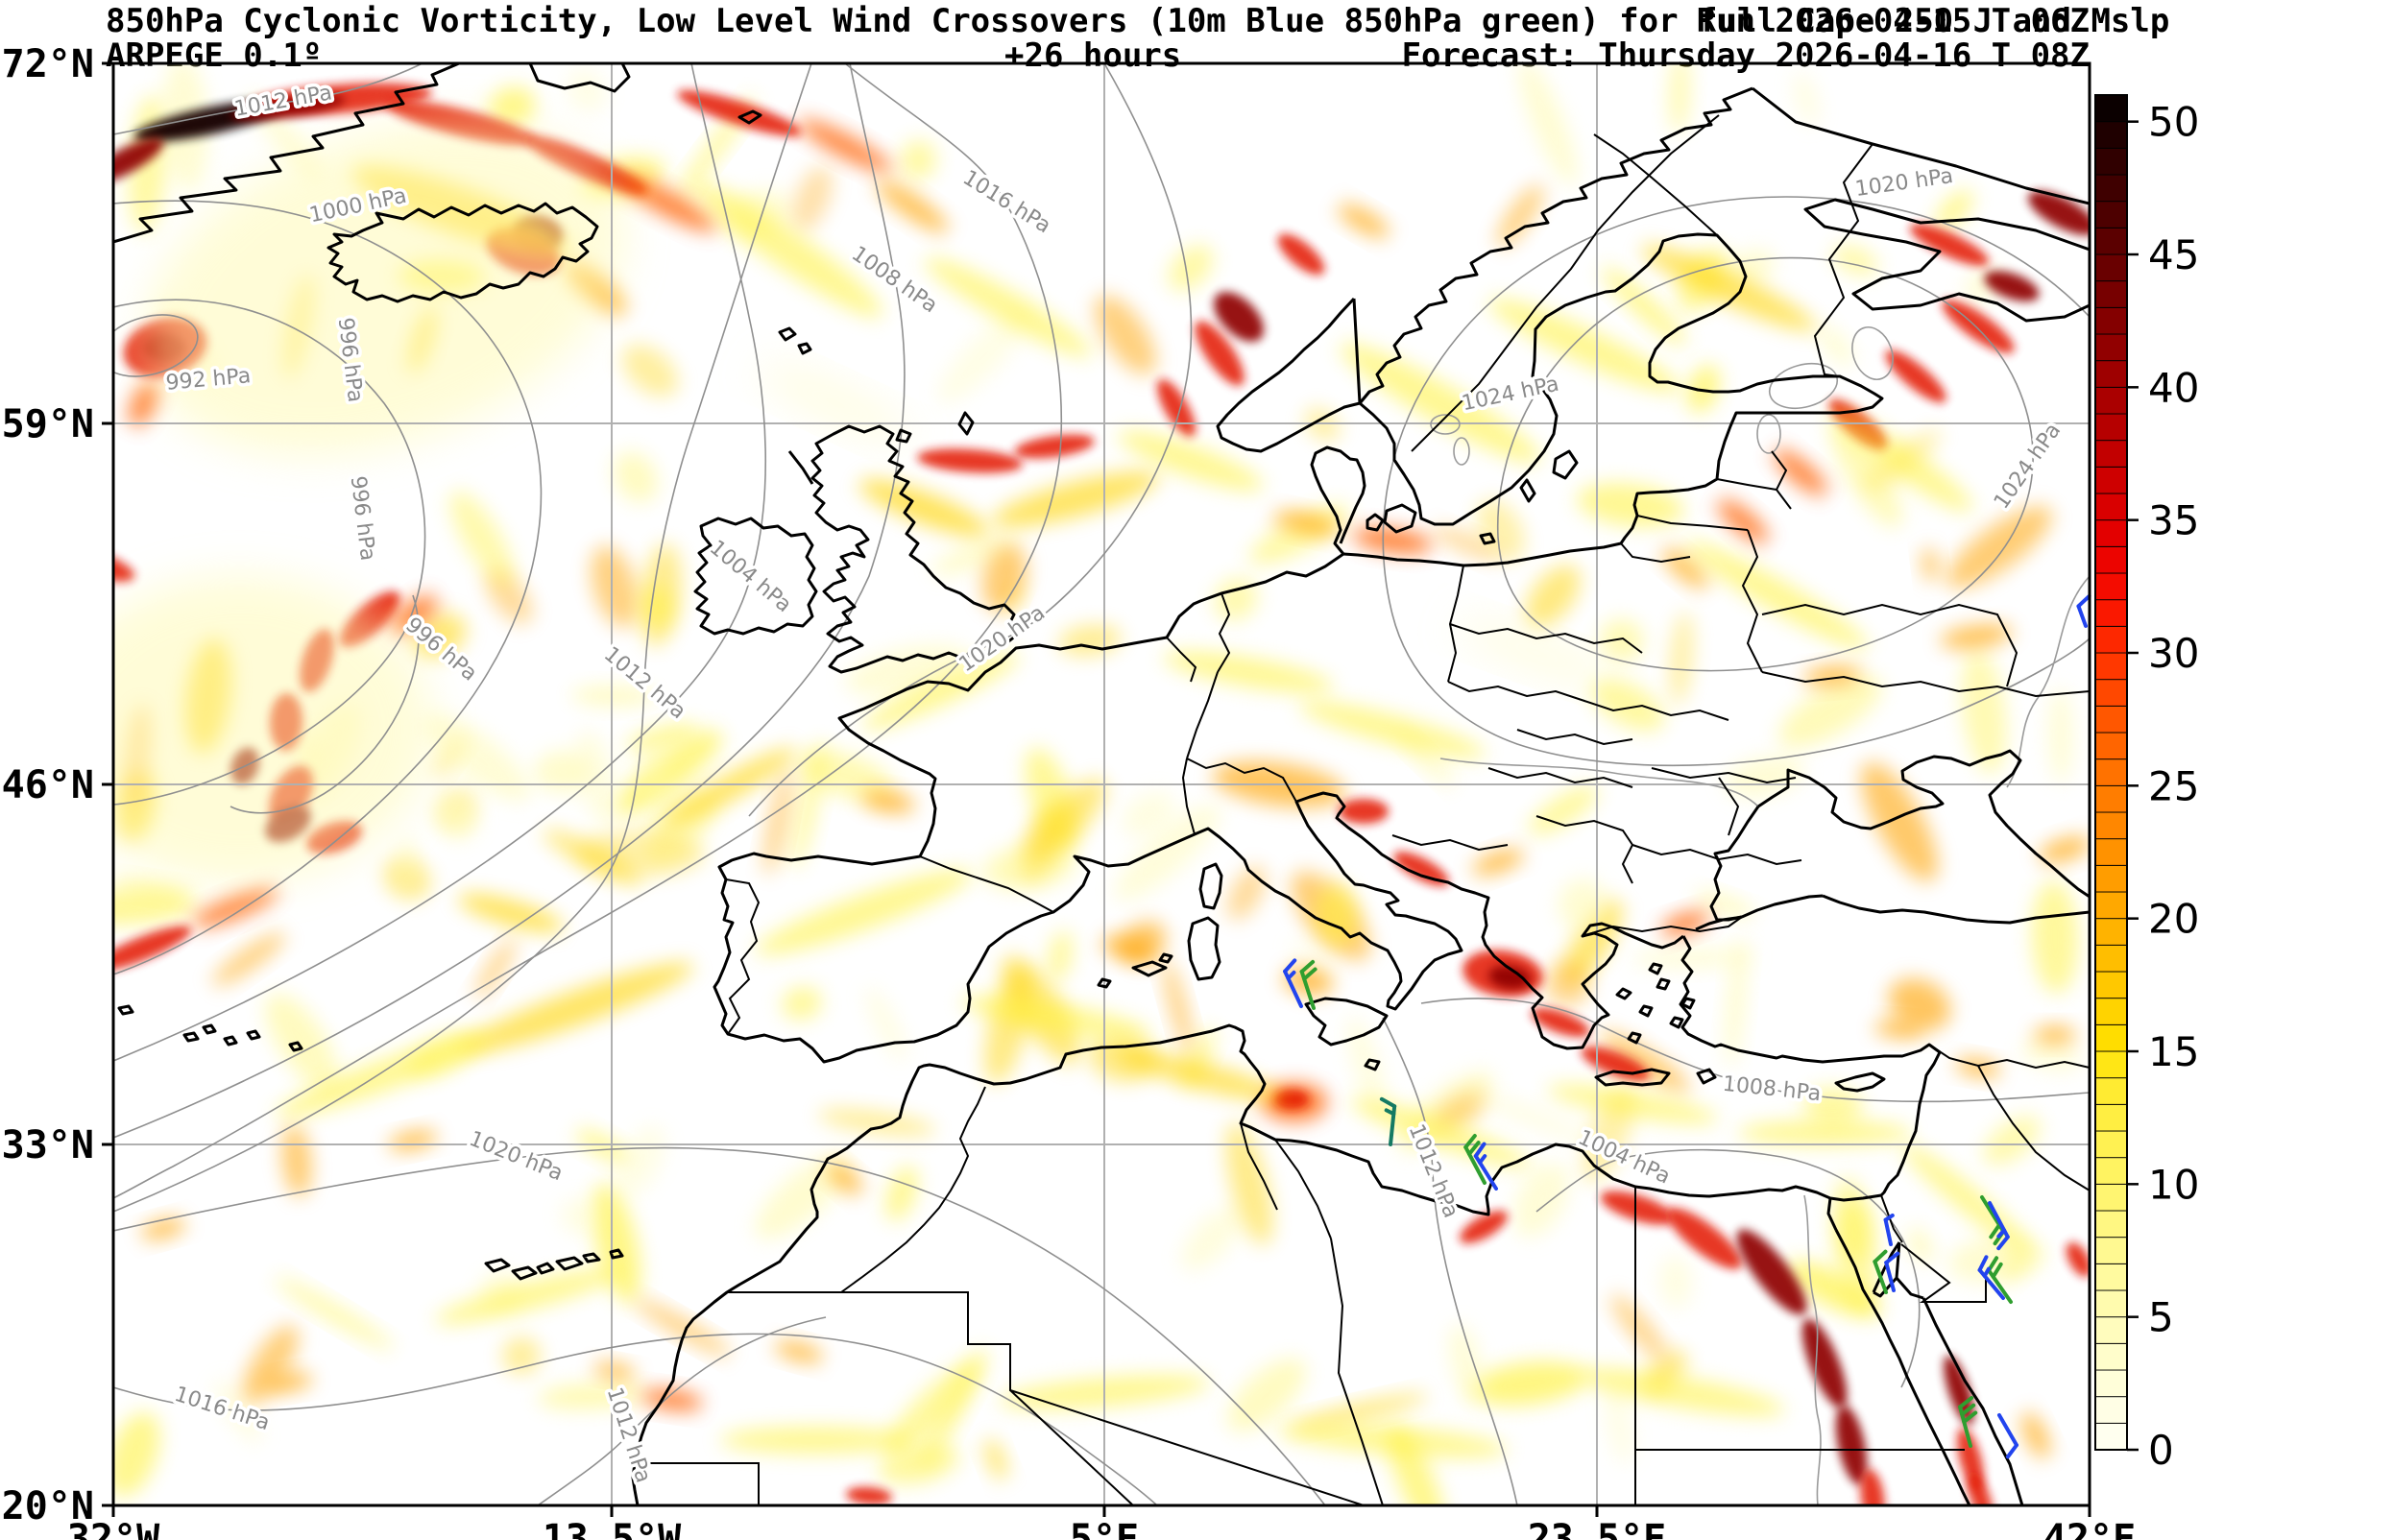 Image resolution: width=2393 pixels, height=1540 pixels. I want to click on barb-half, so click(1482, 1160).